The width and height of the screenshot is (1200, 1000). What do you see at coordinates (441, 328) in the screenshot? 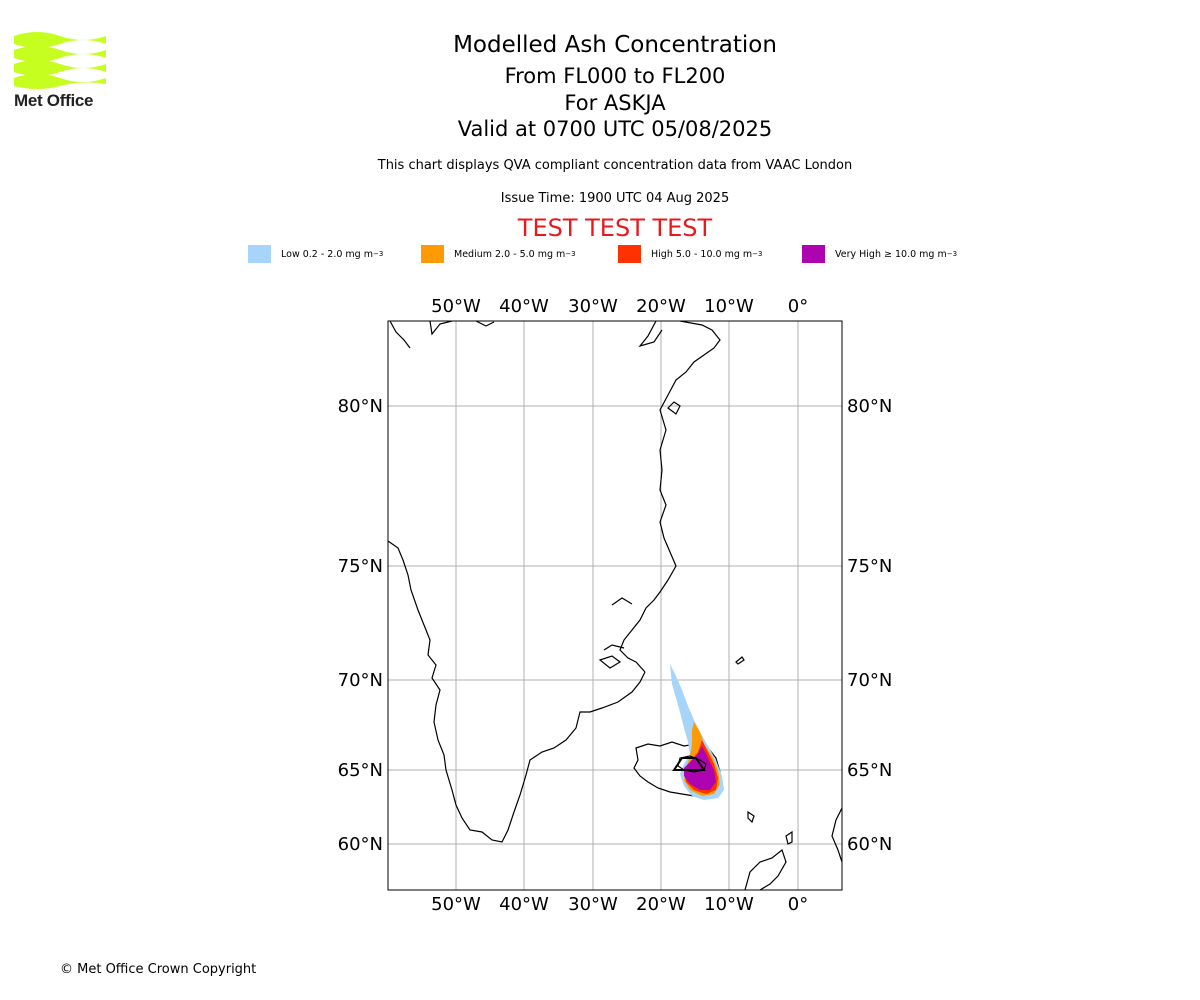
I see `greenland-north-inlet` at bounding box center [441, 328].